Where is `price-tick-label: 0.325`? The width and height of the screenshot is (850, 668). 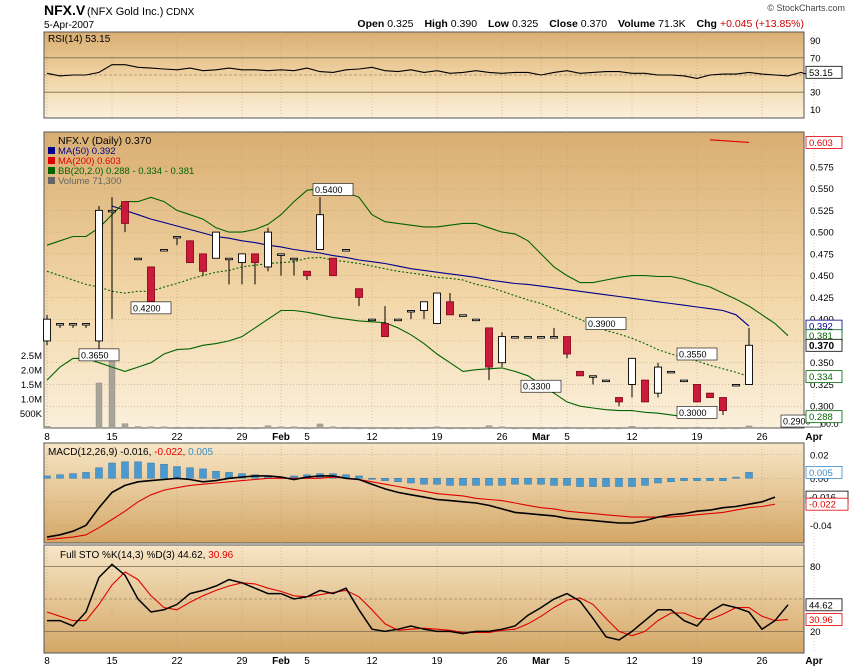 price-tick-label: 0.325 is located at coordinates (822, 385).